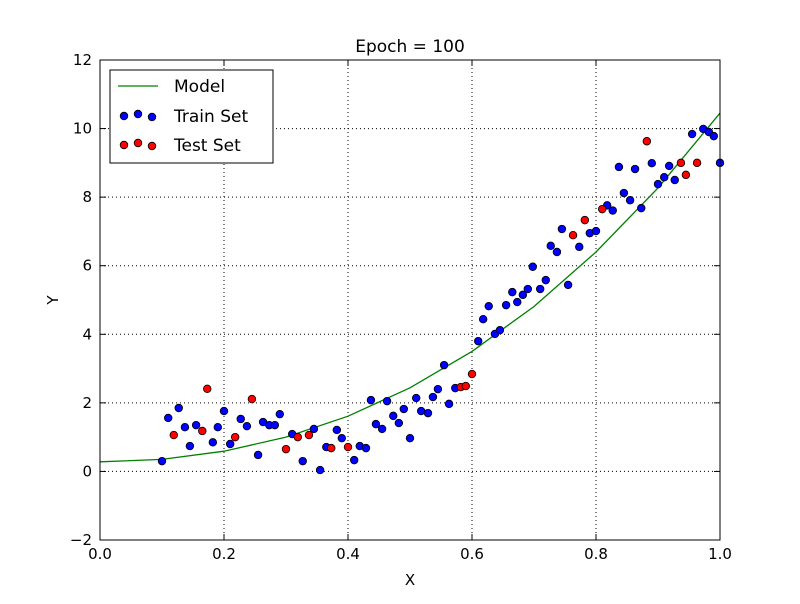  Describe the element at coordinates (53, 300) in the screenshot. I see `y-axis-label: Y` at that location.